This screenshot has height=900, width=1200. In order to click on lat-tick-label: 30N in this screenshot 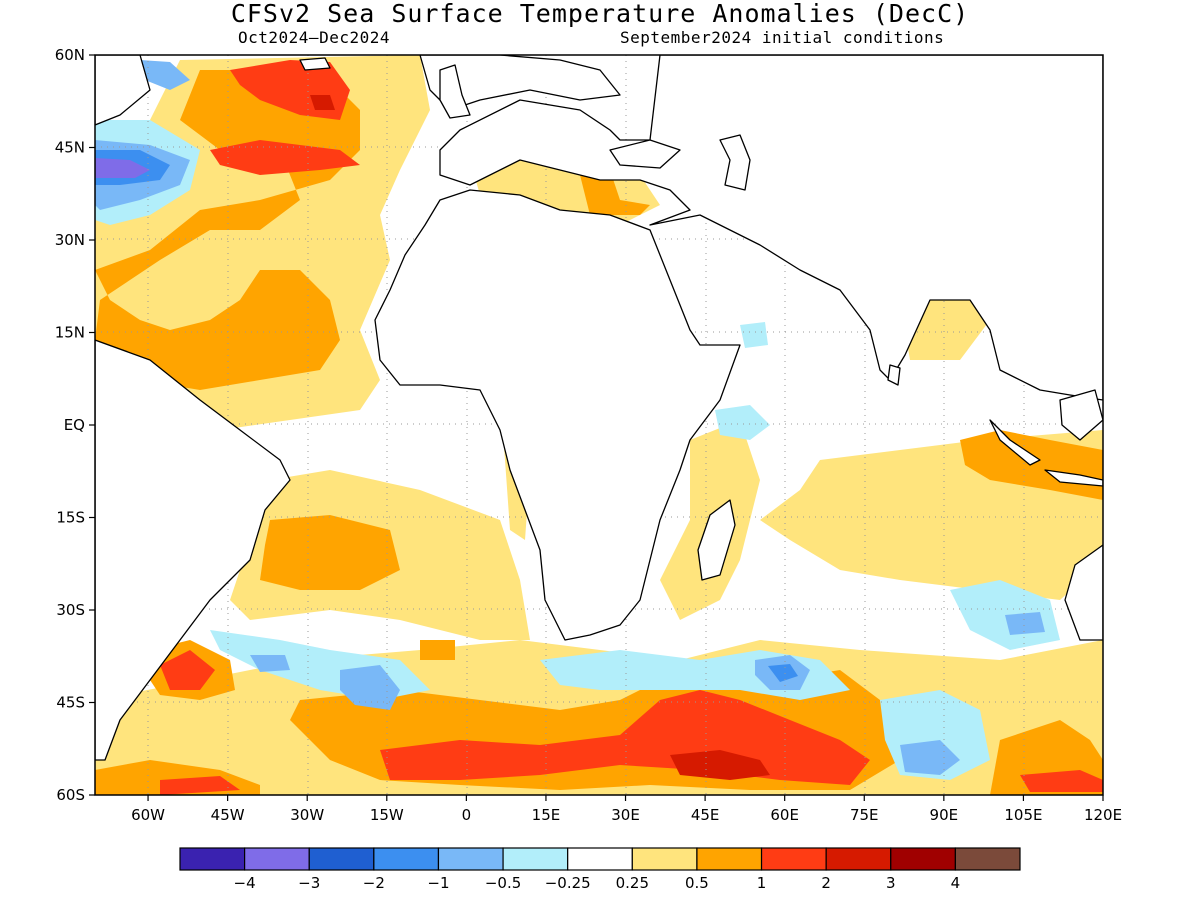, I will do `click(70, 240)`.